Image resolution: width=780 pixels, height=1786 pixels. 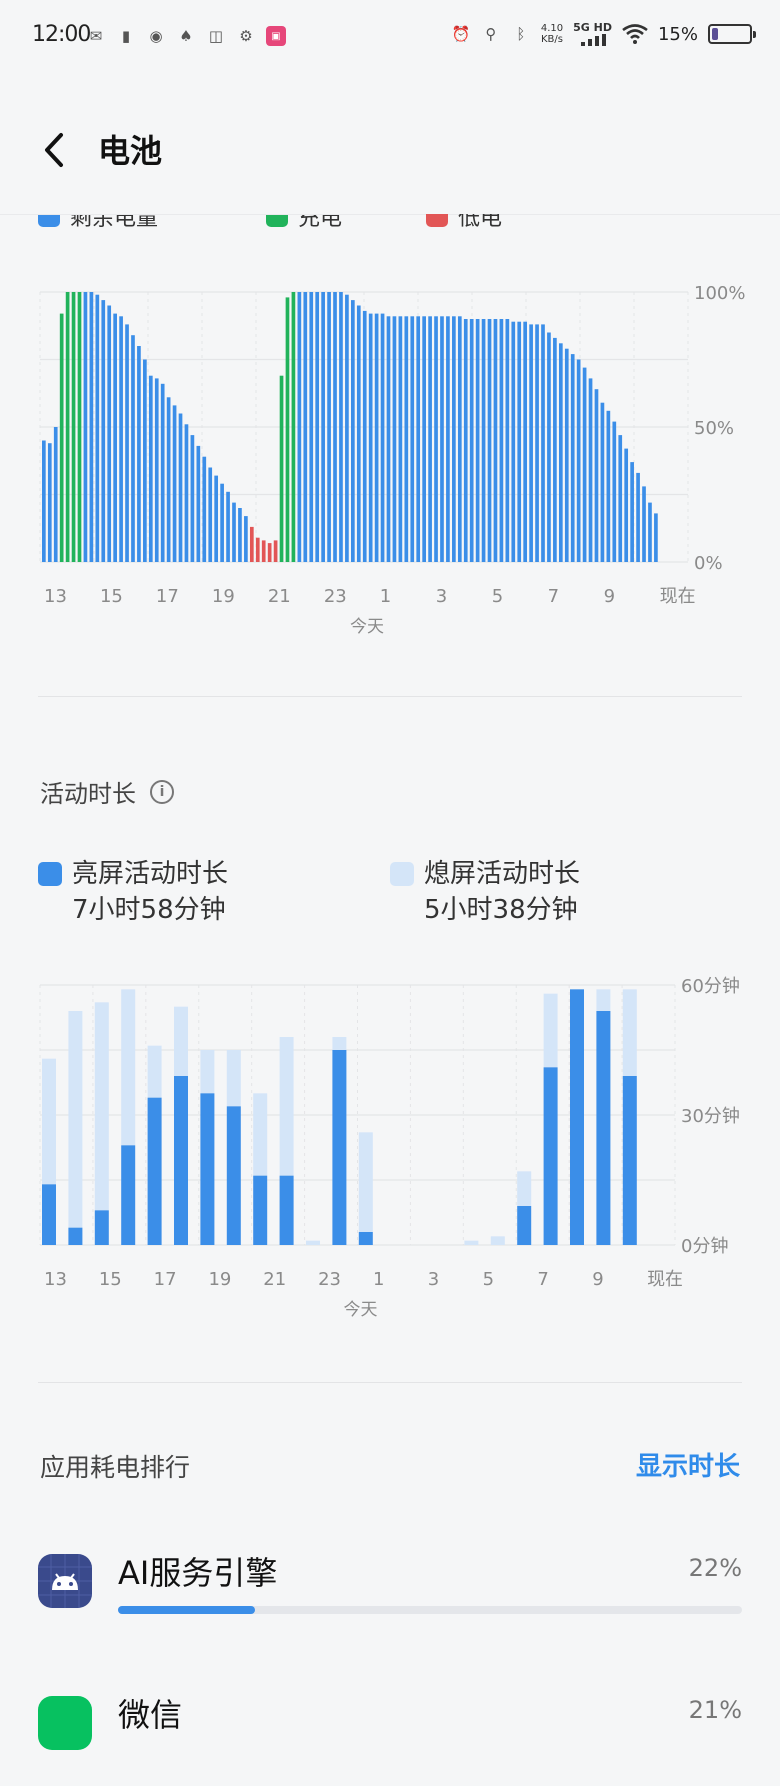 I want to click on y-tick-label: 0分钟, so click(x=704, y=1246).